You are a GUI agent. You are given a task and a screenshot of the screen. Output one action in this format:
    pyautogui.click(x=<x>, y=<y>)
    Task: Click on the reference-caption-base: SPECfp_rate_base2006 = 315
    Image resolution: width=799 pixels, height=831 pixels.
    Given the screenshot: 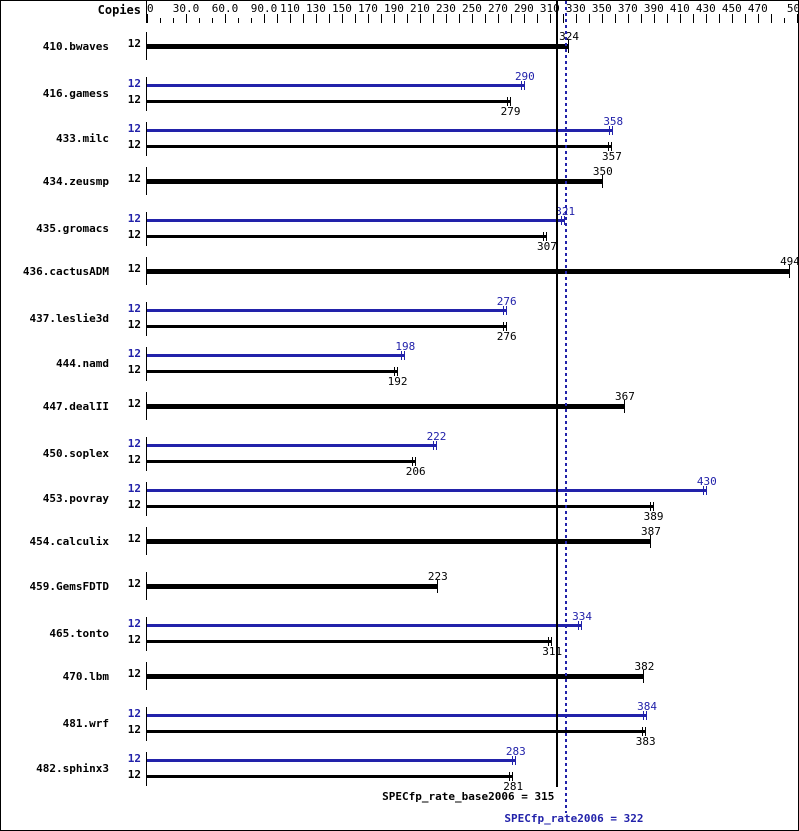 What is the action you would take?
    pyautogui.click(x=468, y=796)
    